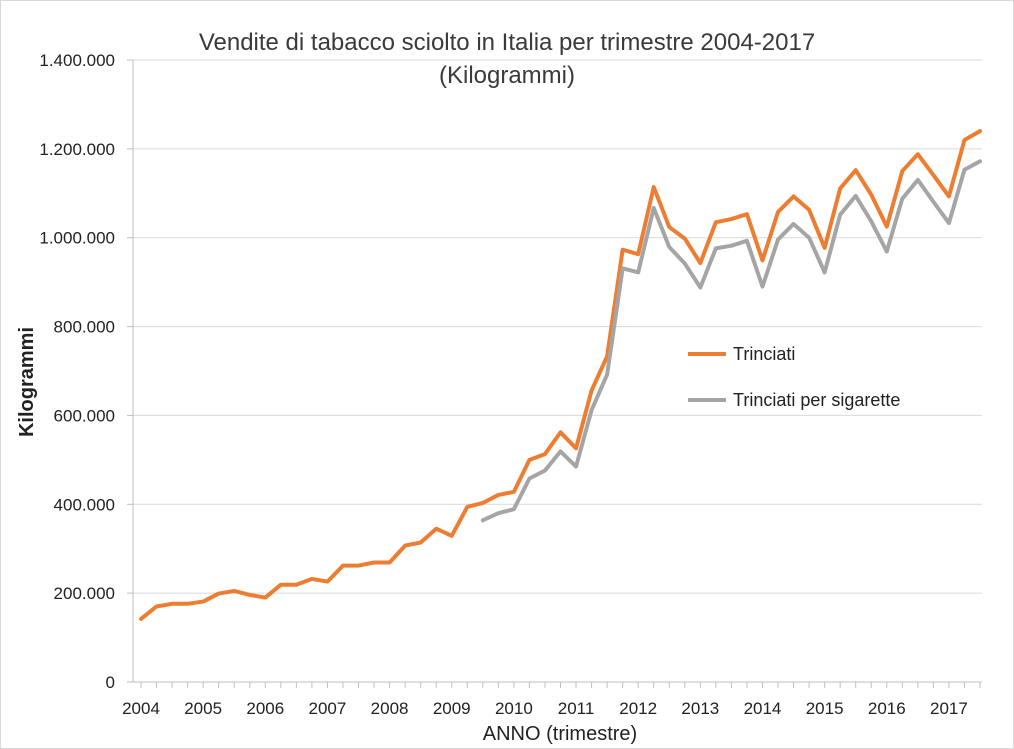  I want to click on x-tick-label: 2007, so click(328, 708).